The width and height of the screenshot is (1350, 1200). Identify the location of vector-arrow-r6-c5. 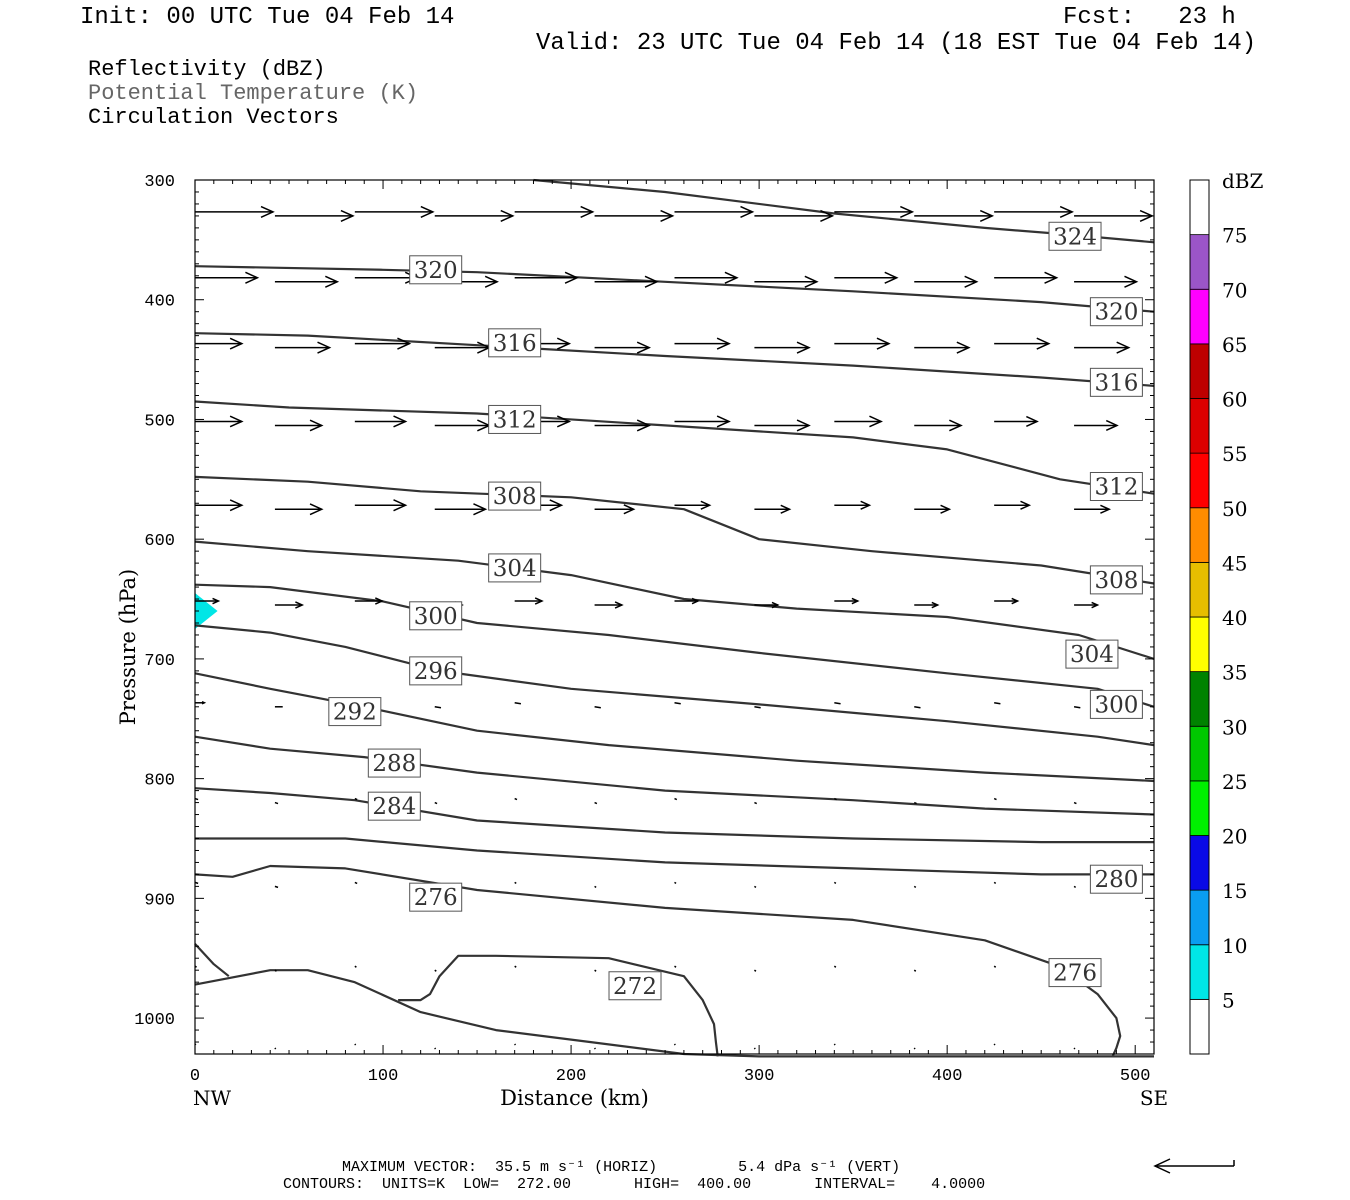
(597, 707).